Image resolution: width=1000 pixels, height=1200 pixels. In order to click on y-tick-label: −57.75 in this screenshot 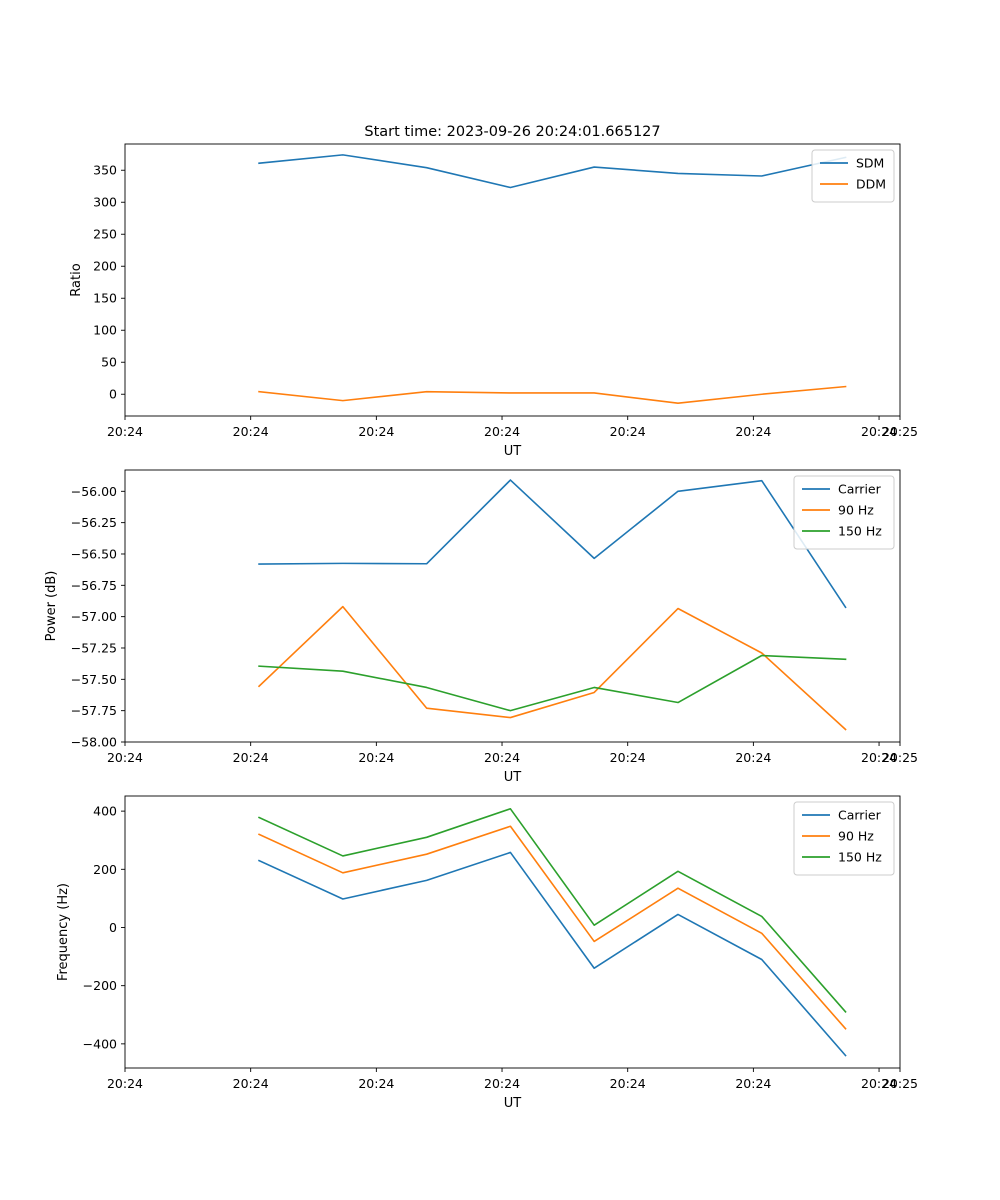, I will do `click(94, 710)`.